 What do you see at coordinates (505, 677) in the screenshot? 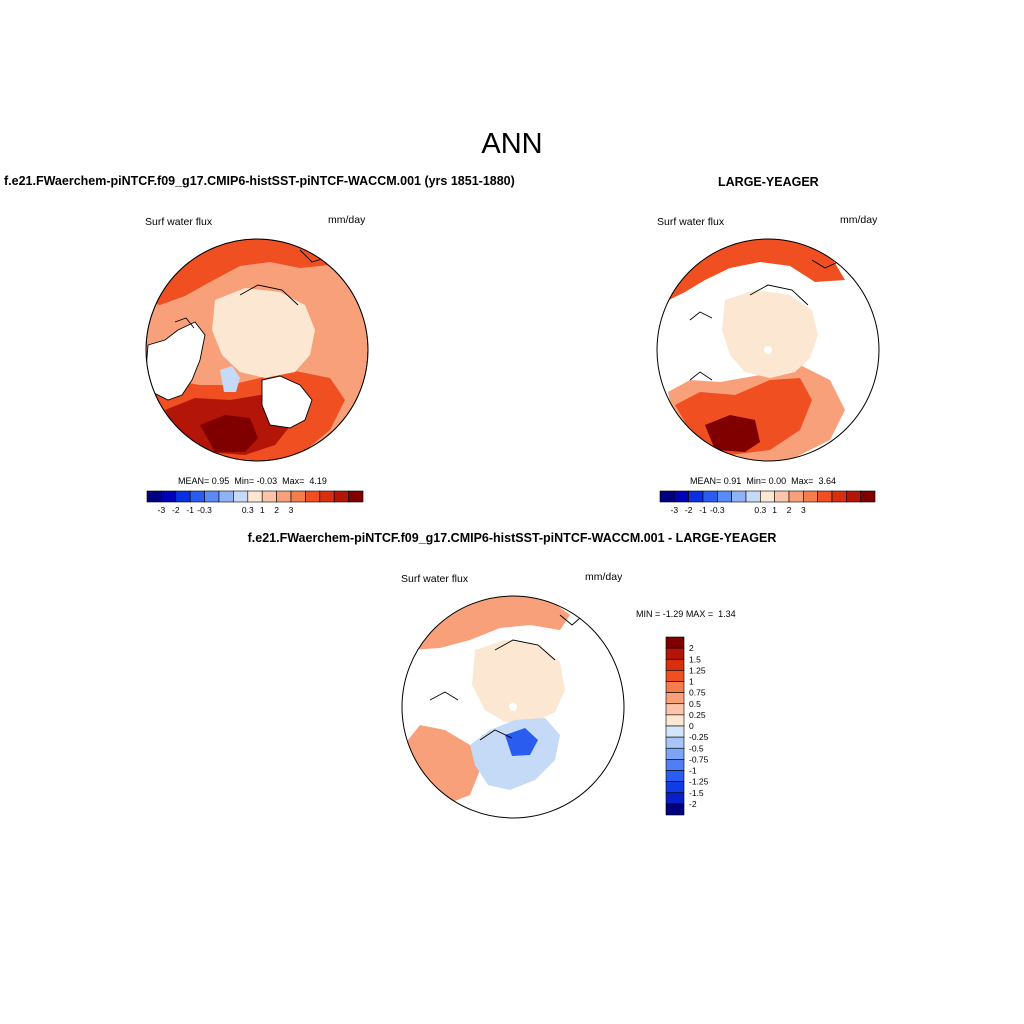
I see `diff-coastline` at bounding box center [505, 677].